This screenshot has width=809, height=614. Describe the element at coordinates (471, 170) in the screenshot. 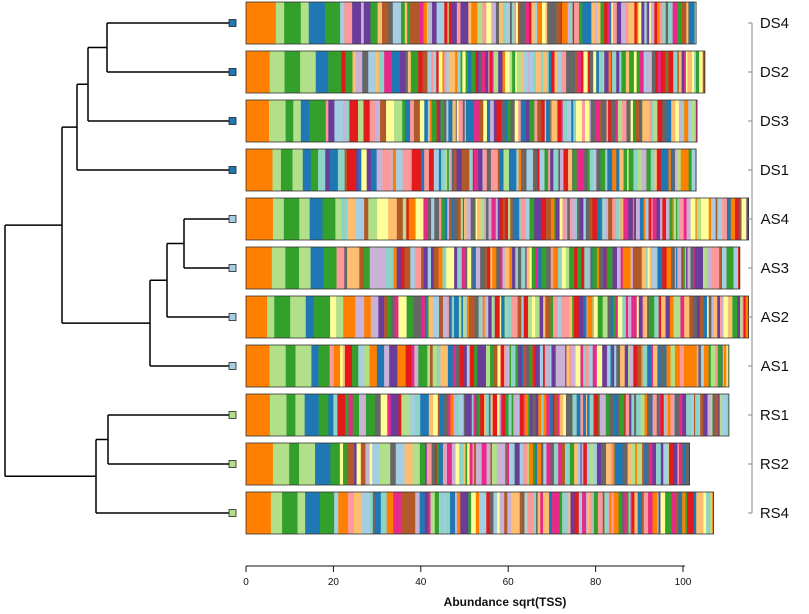

I see `bar-DS1` at that location.